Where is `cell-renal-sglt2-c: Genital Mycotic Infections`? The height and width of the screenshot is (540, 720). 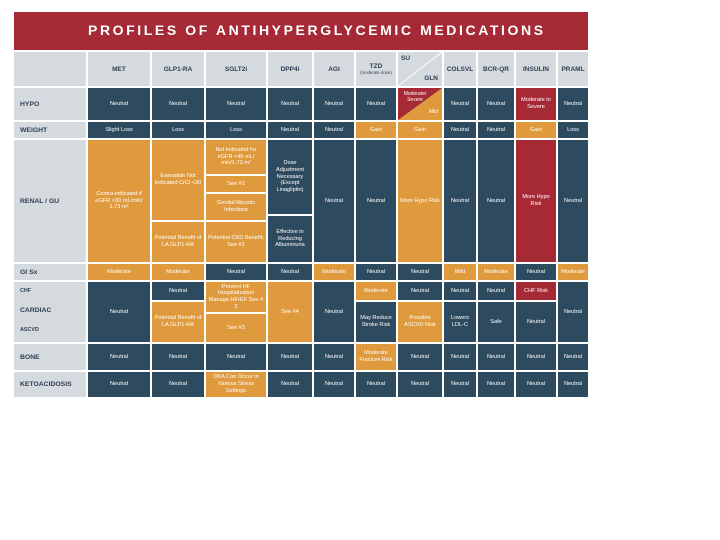 cell-renal-sglt2-c: Genital Mycotic Infections is located at coordinates (236, 207).